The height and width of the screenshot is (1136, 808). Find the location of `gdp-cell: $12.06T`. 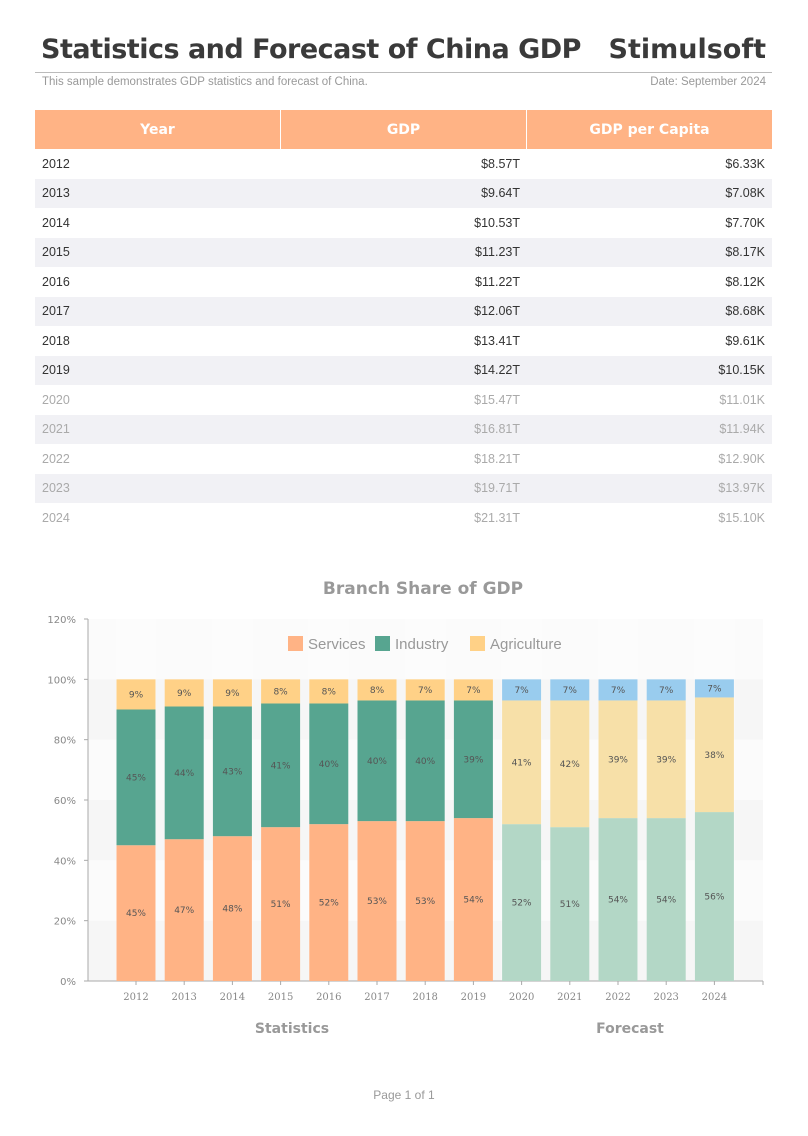

gdp-cell: $12.06T is located at coordinates (497, 311).